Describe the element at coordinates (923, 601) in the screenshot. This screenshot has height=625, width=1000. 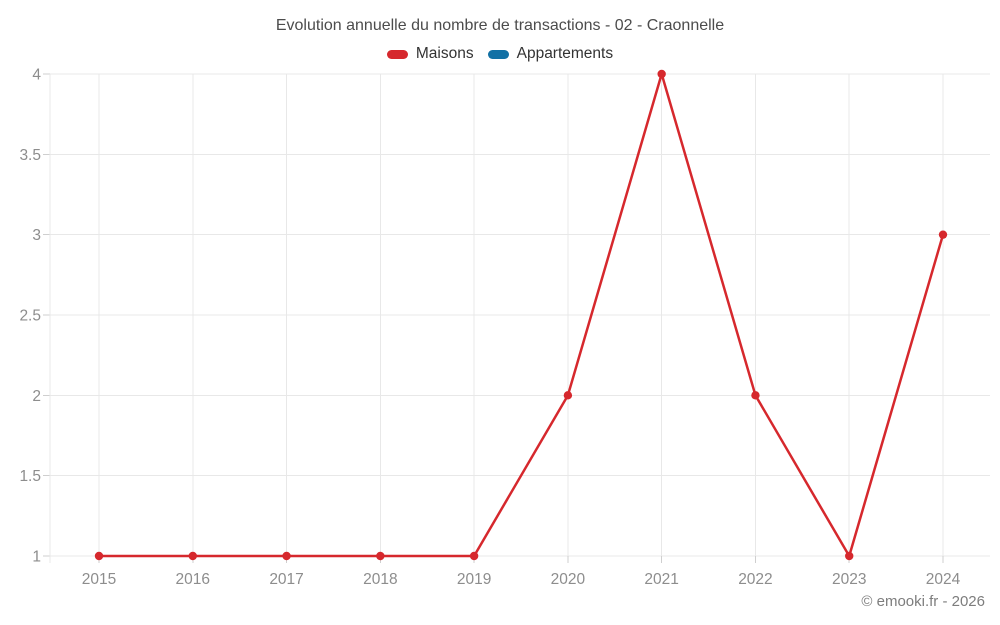
I see `copyright-text: © emooki.fr - 2026` at that location.